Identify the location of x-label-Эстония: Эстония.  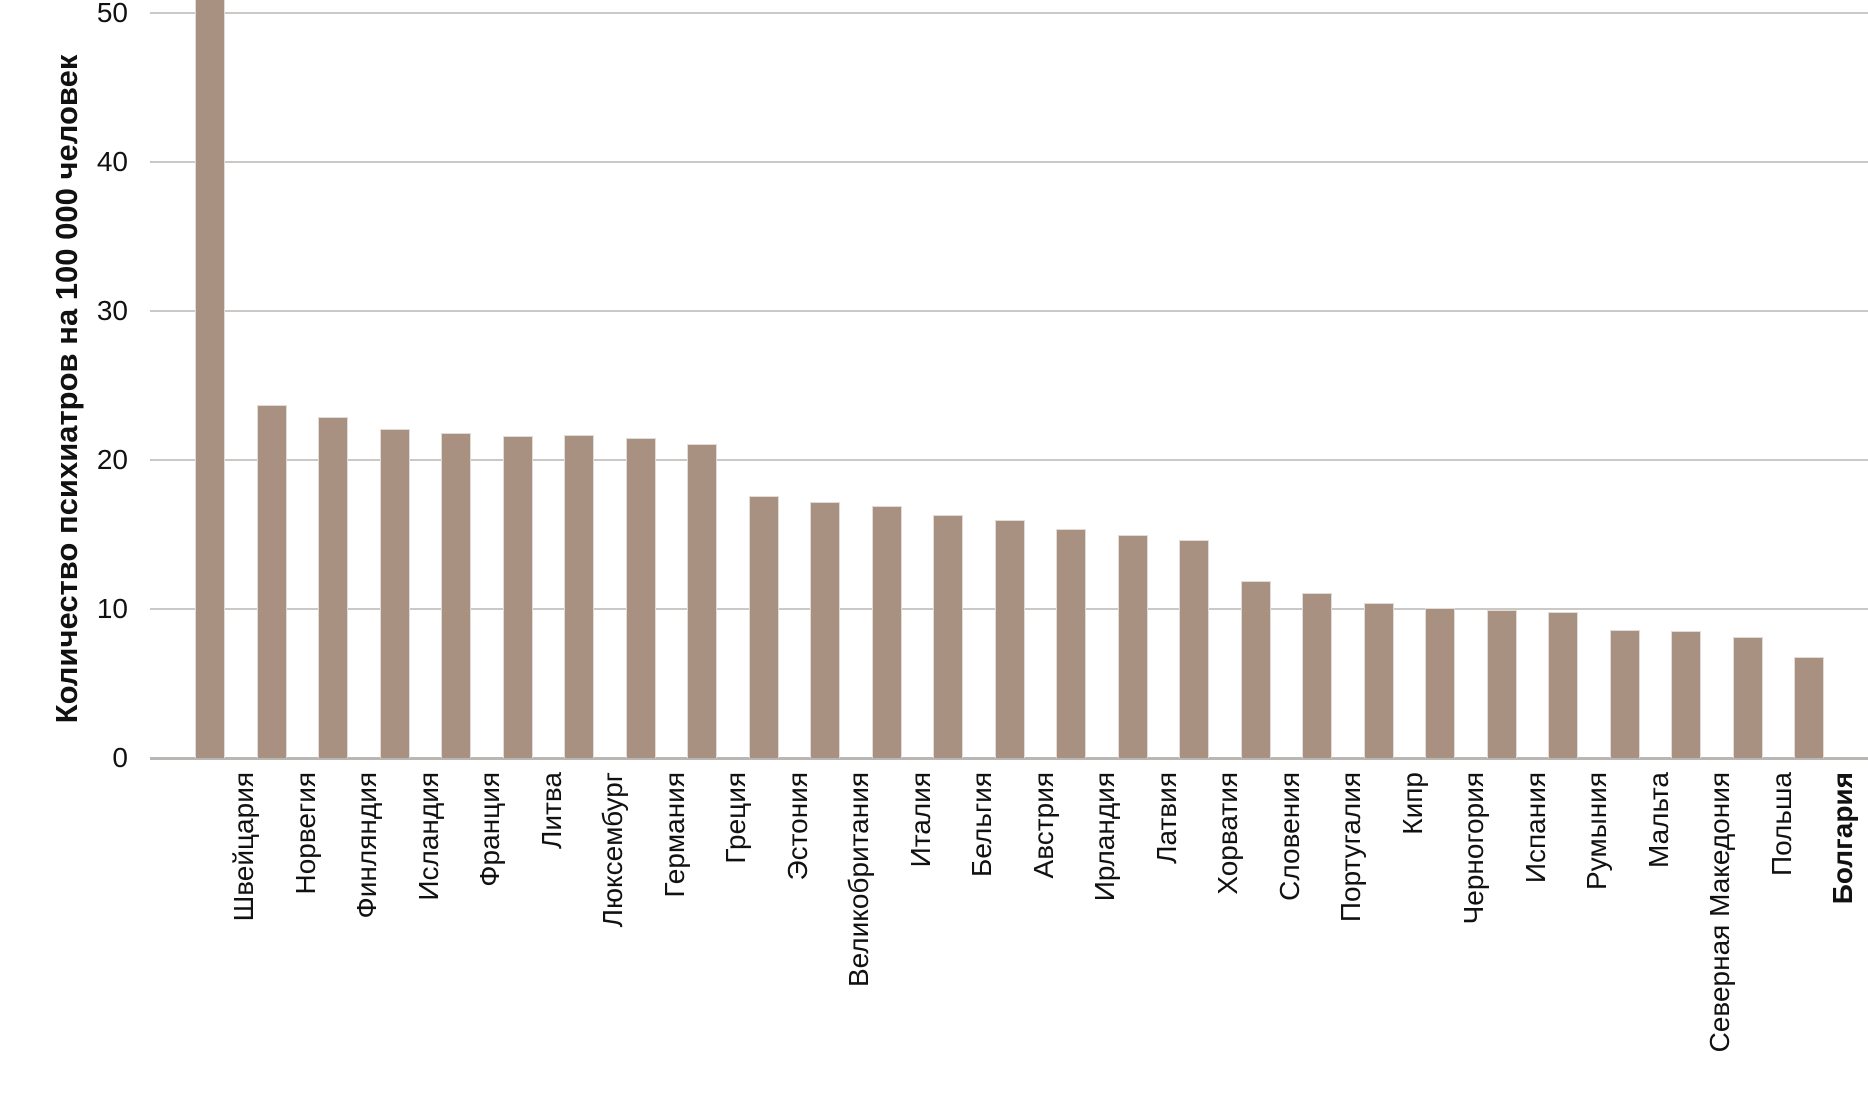
(797, 826).